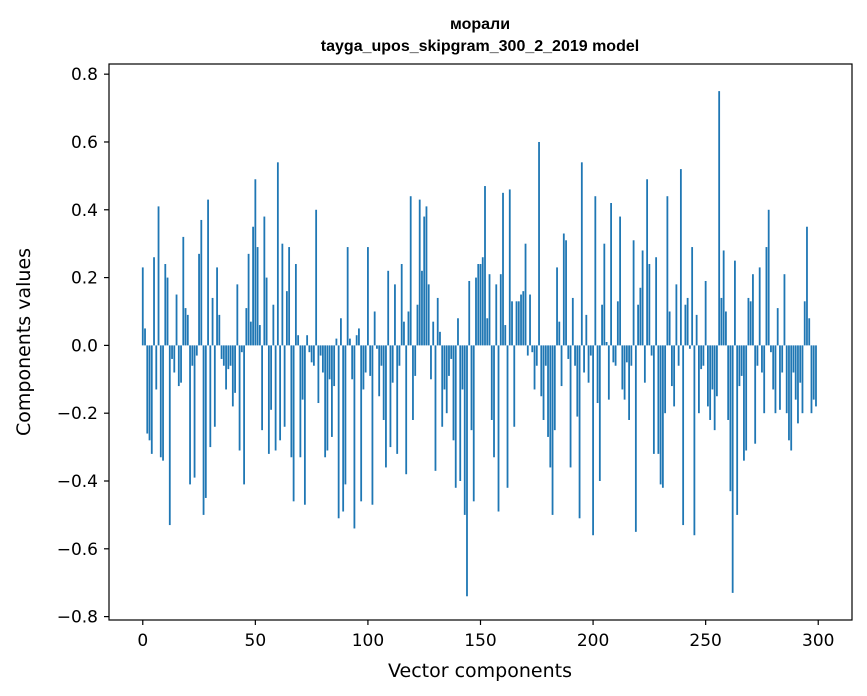 Image resolution: width=867 pixels, height=696 pixels. What do you see at coordinates (480, 641) in the screenshot?
I see `x-tick-label: 150` at bounding box center [480, 641].